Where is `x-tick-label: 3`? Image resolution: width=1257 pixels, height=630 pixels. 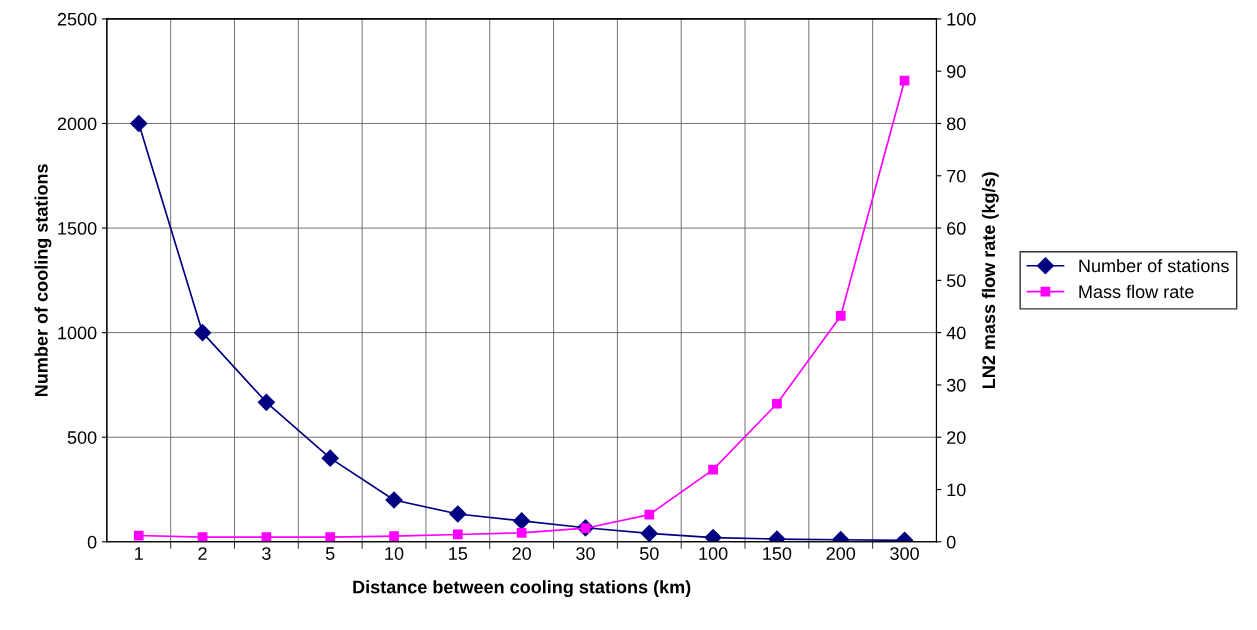
x-tick-label: 3 is located at coordinates (266, 553).